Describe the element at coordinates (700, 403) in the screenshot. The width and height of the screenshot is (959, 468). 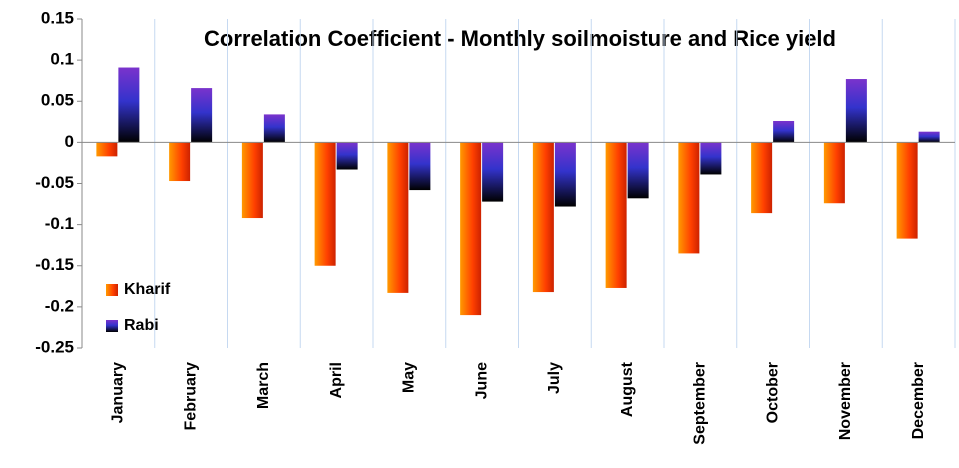
I see `x-tick-label: September` at that location.